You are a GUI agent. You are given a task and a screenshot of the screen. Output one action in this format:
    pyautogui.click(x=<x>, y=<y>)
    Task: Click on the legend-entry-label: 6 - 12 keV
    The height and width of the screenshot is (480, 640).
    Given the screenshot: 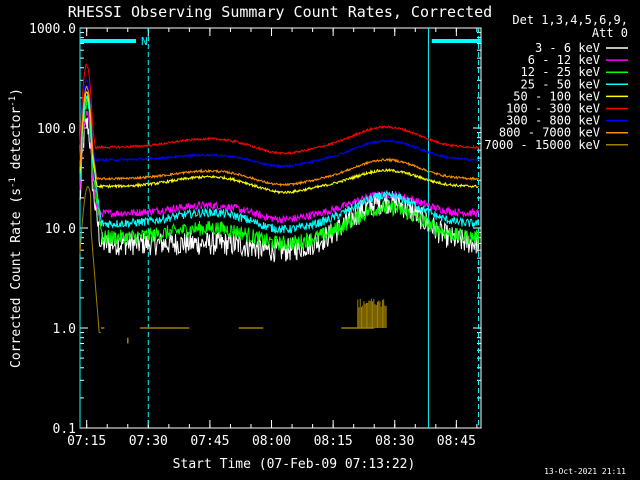 What is the action you would take?
    pyautogui.click(x=564, y=60)
    